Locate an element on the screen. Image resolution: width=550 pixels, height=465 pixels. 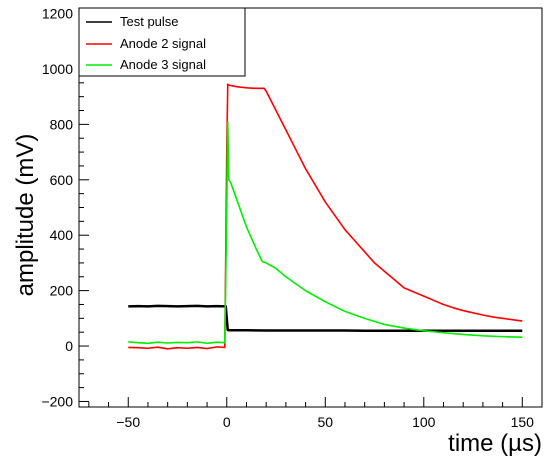
legend-label-anode-3: Anode 3 signal is located at coordinates (163, 64).